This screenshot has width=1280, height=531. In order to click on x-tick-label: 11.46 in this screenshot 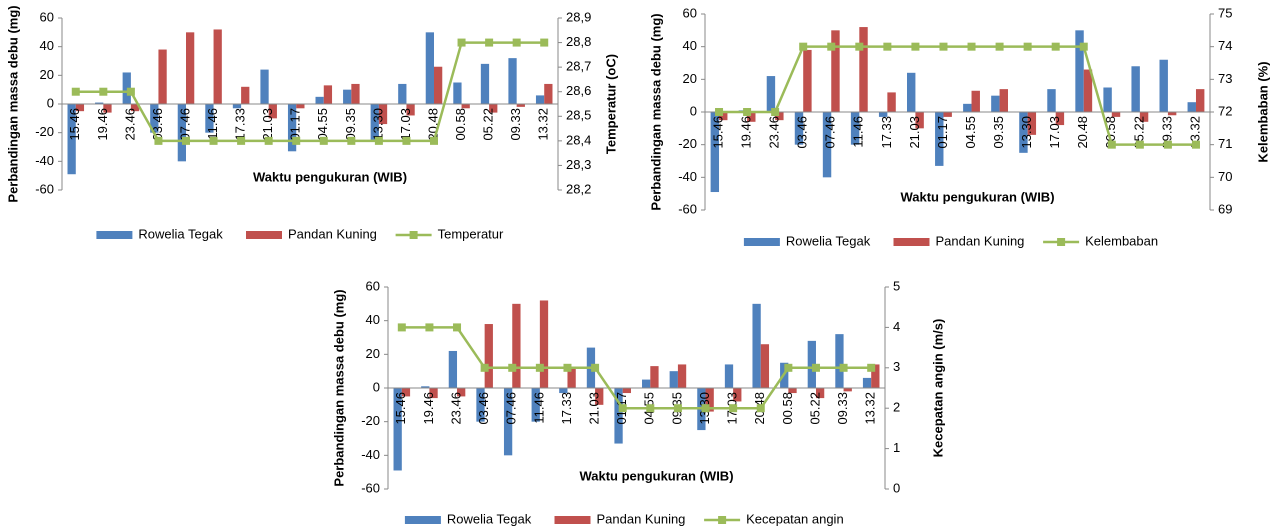, I will do `click(538, 408)`.